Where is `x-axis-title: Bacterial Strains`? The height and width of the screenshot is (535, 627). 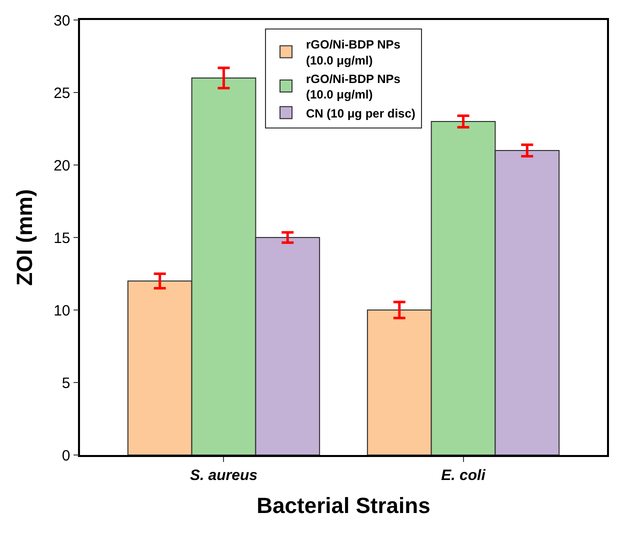 x-axis-title: Bacterial Strains is located at coordinates (343, 505).